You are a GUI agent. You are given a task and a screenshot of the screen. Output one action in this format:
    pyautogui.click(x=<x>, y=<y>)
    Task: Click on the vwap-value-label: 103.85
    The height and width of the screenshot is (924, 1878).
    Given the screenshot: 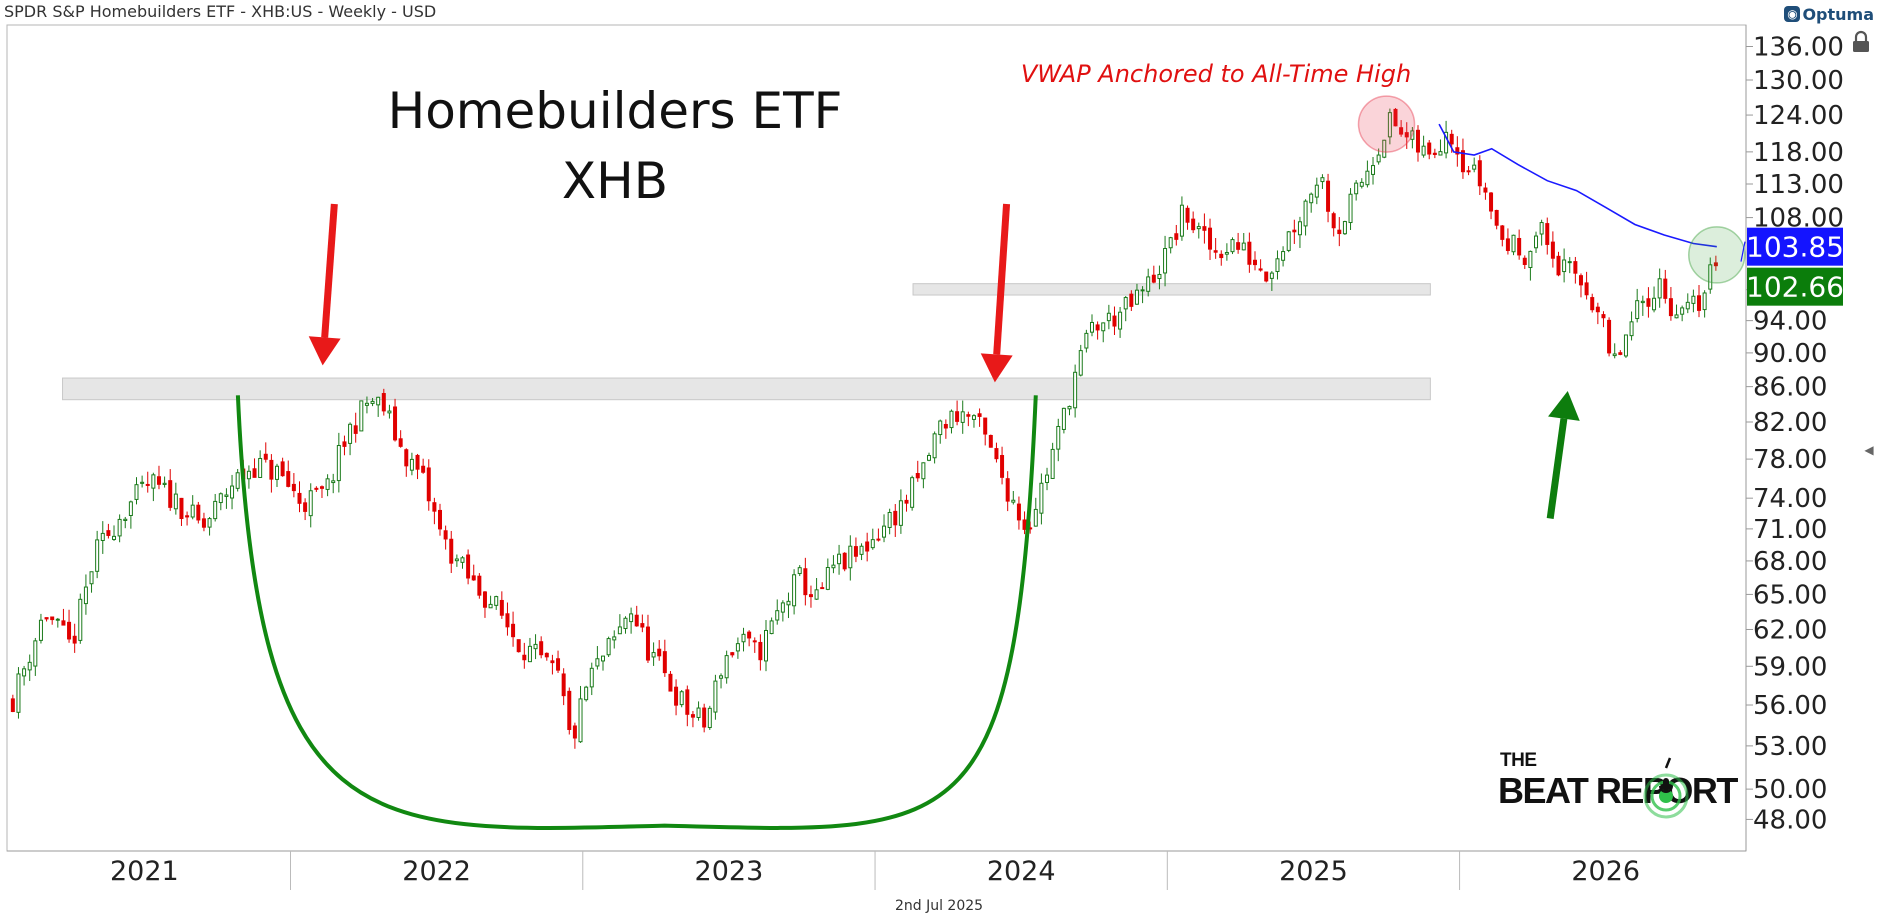 What is the action you would take?
    pyautogui.click(x=1795, y=247)
    